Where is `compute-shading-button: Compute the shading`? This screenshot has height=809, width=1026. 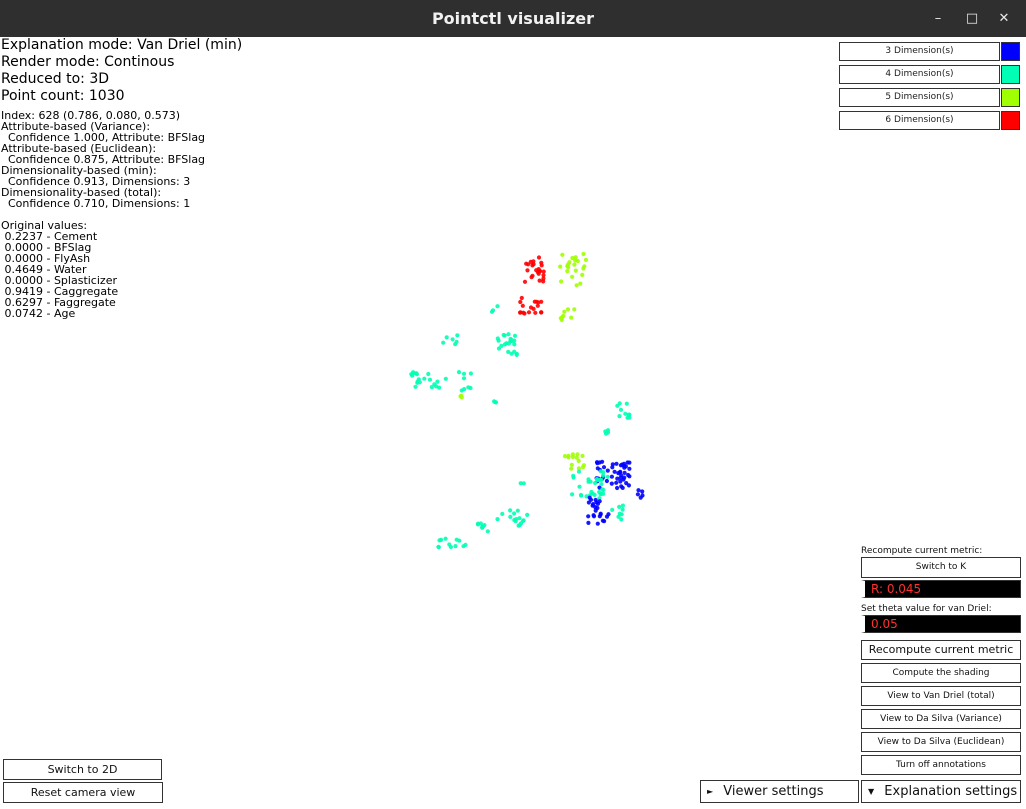
compute-shading-button: Compute the shading is located at coordinates (941, 673).